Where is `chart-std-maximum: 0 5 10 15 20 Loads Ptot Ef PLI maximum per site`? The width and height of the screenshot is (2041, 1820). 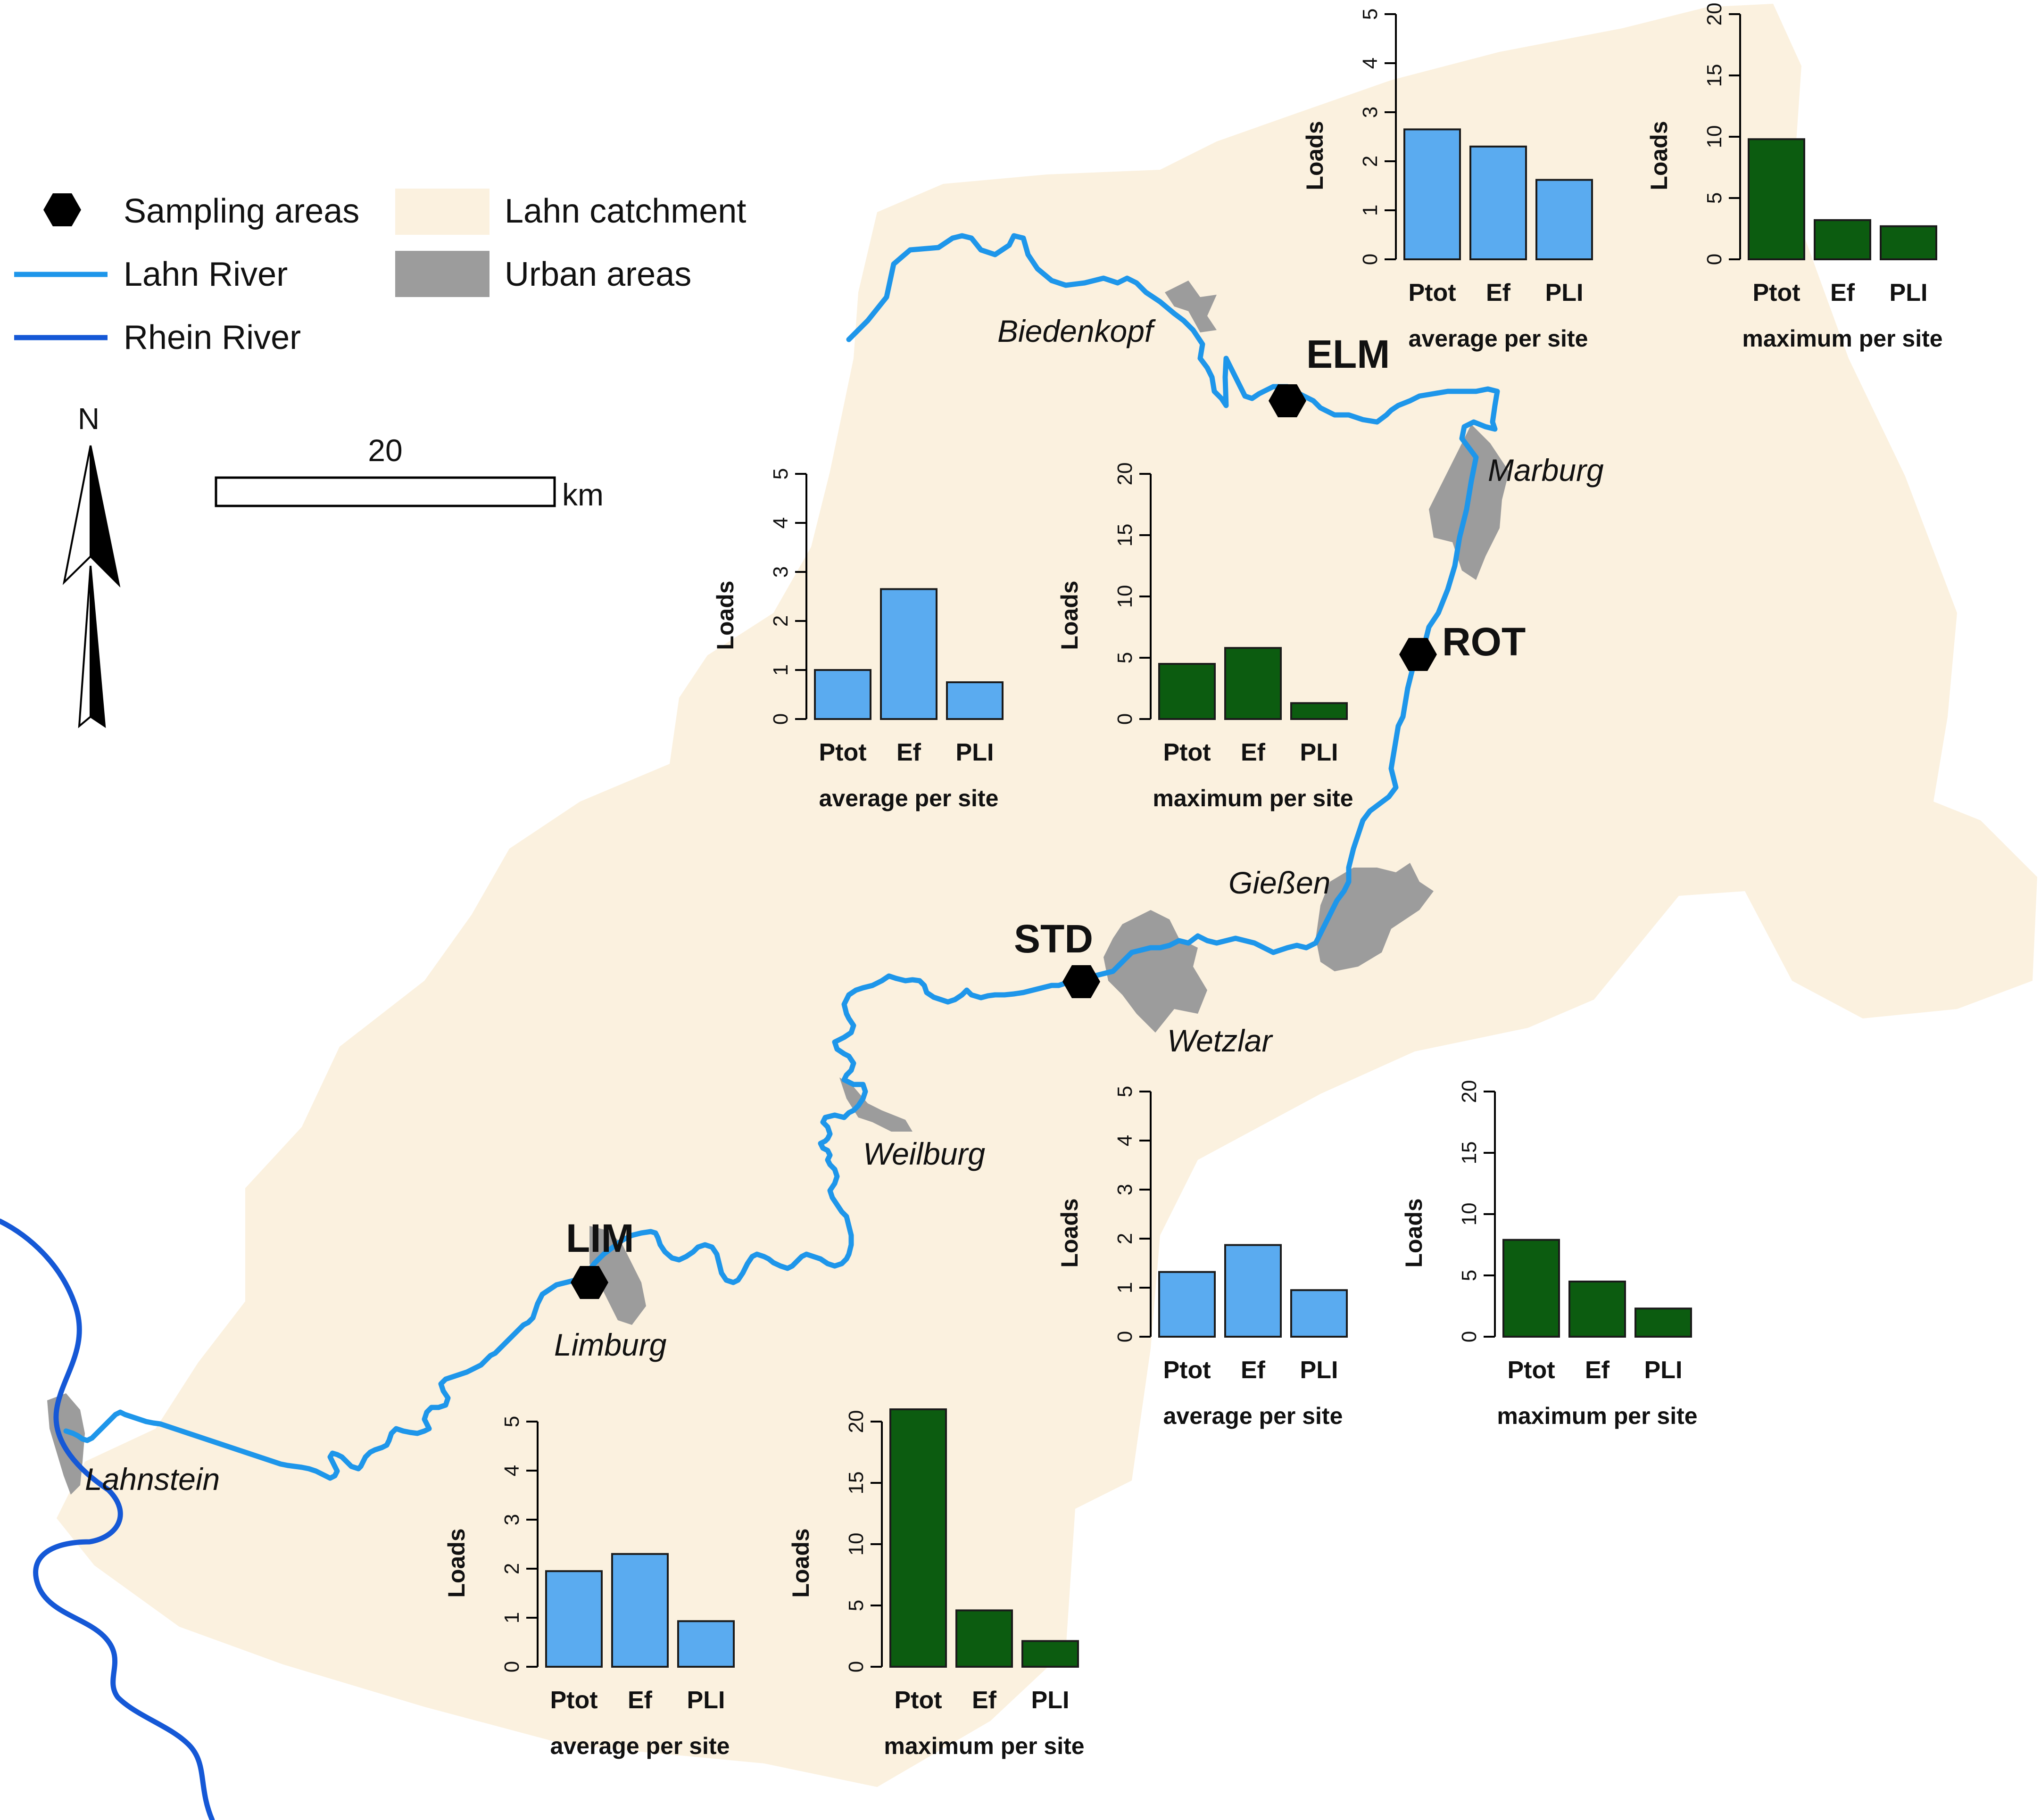
chart-std-maximum: 0 5 10 15 20 Loads Ptot Ef PLI maximum per site is located at coordinates (1549, 1255).